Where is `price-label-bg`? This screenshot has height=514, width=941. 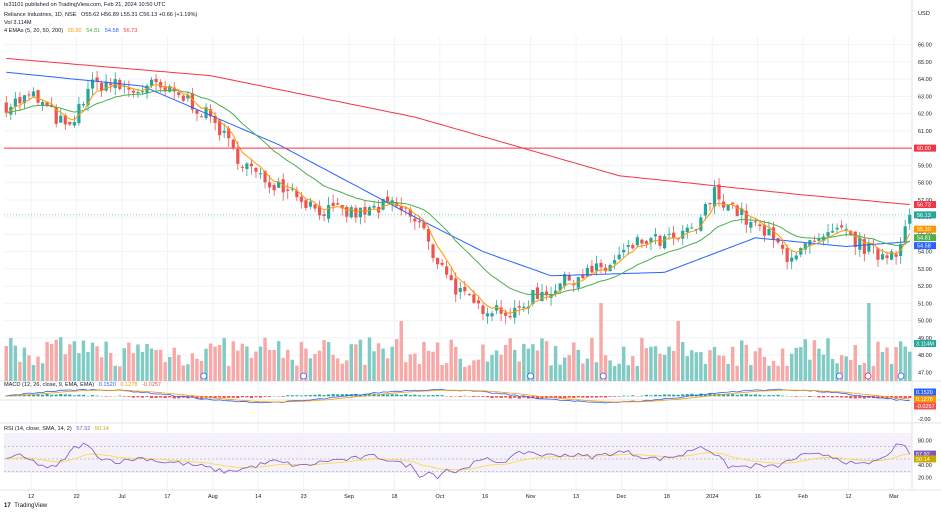
price-label-bg is located at coordinates (925, 229).